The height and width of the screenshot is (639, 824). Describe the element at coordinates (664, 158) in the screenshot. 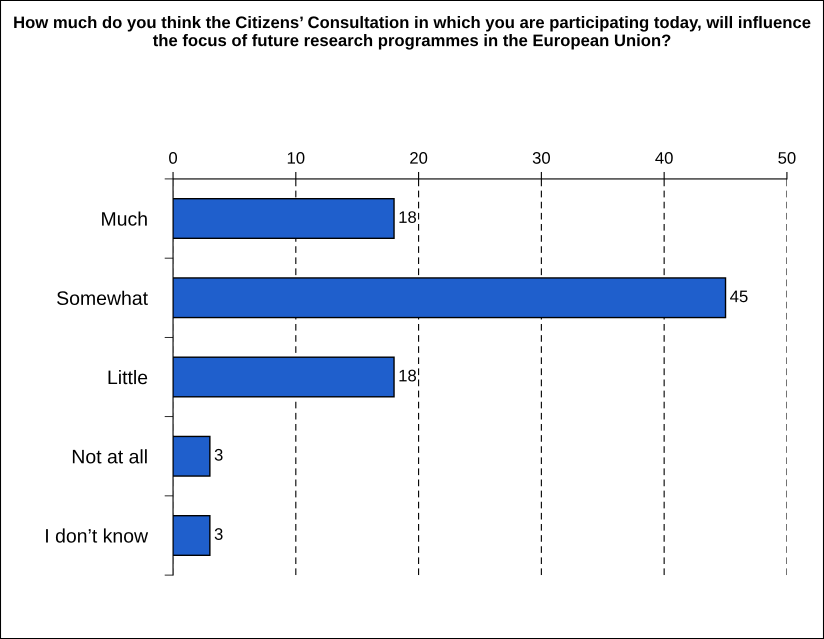

I see `x-tick-label: 40` at that location.